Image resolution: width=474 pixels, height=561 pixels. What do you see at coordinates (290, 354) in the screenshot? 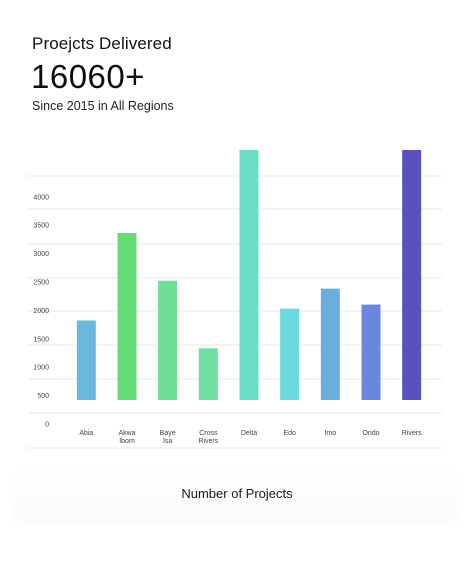
I see `bar-edo` at bounding box center [290, 354].